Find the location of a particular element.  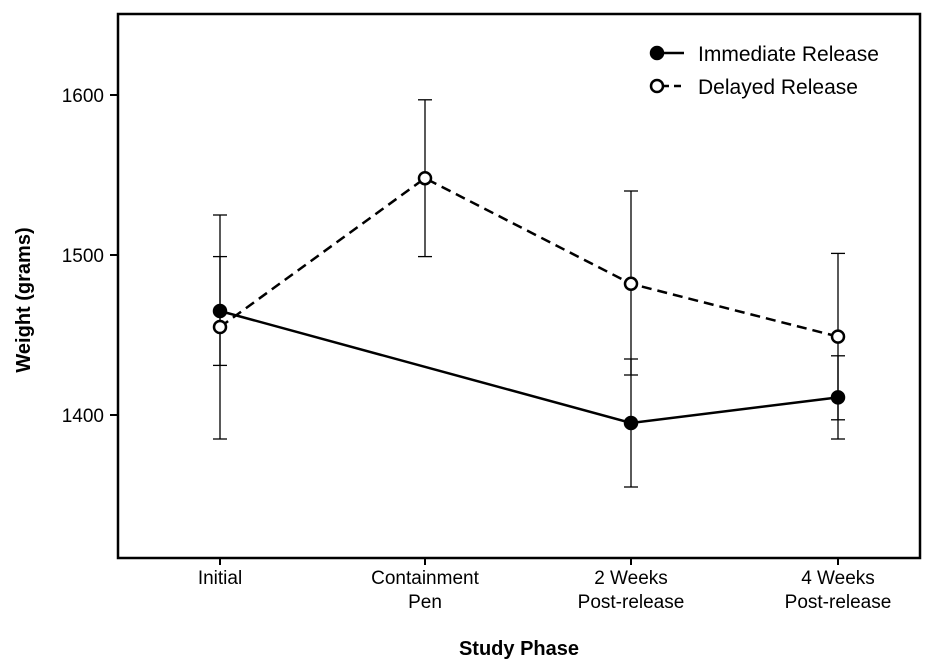

y-axis-title: Weight (grams) is located at coordinates (24, 299).